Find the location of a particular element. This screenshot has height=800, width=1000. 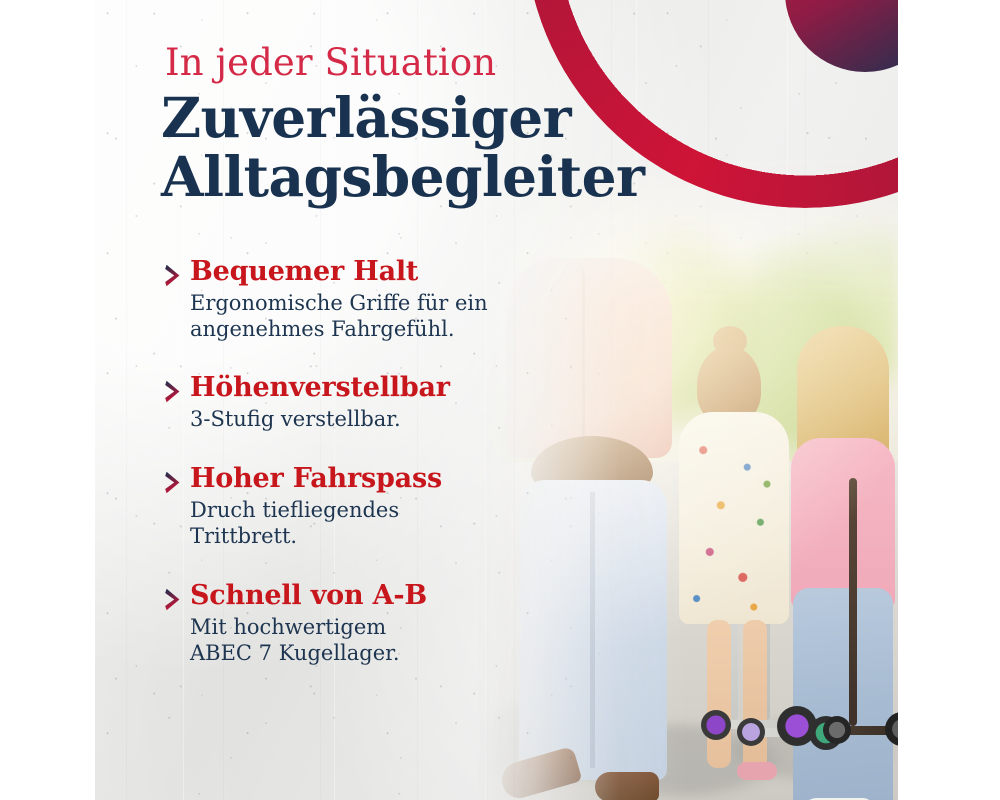

eyebrow-text: In jeder Situation is located at coordinates (331, 62).